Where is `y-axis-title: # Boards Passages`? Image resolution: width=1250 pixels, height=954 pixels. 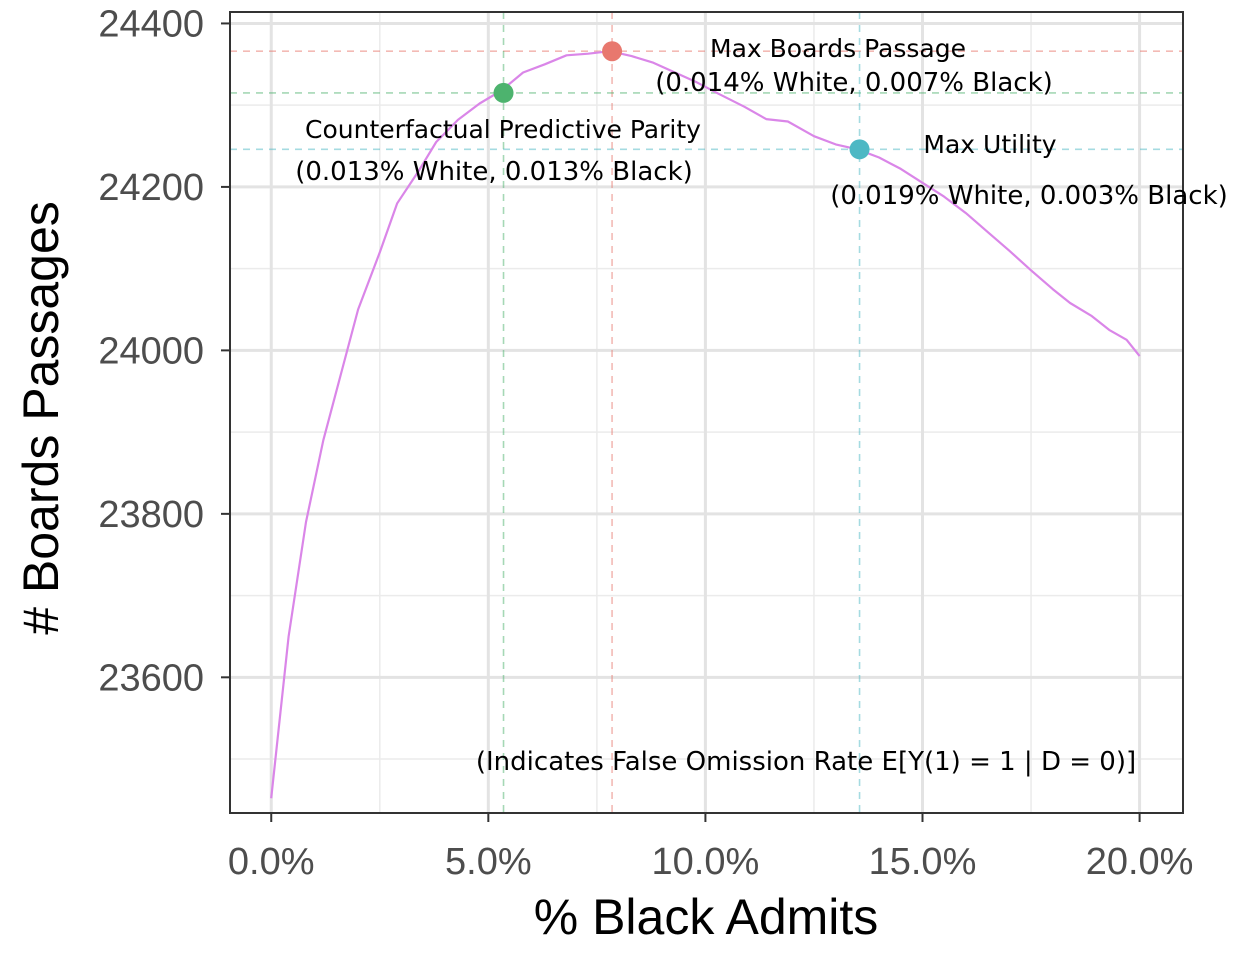
y-axis-title: # Boards Passages is located at coordinates (41, 418).